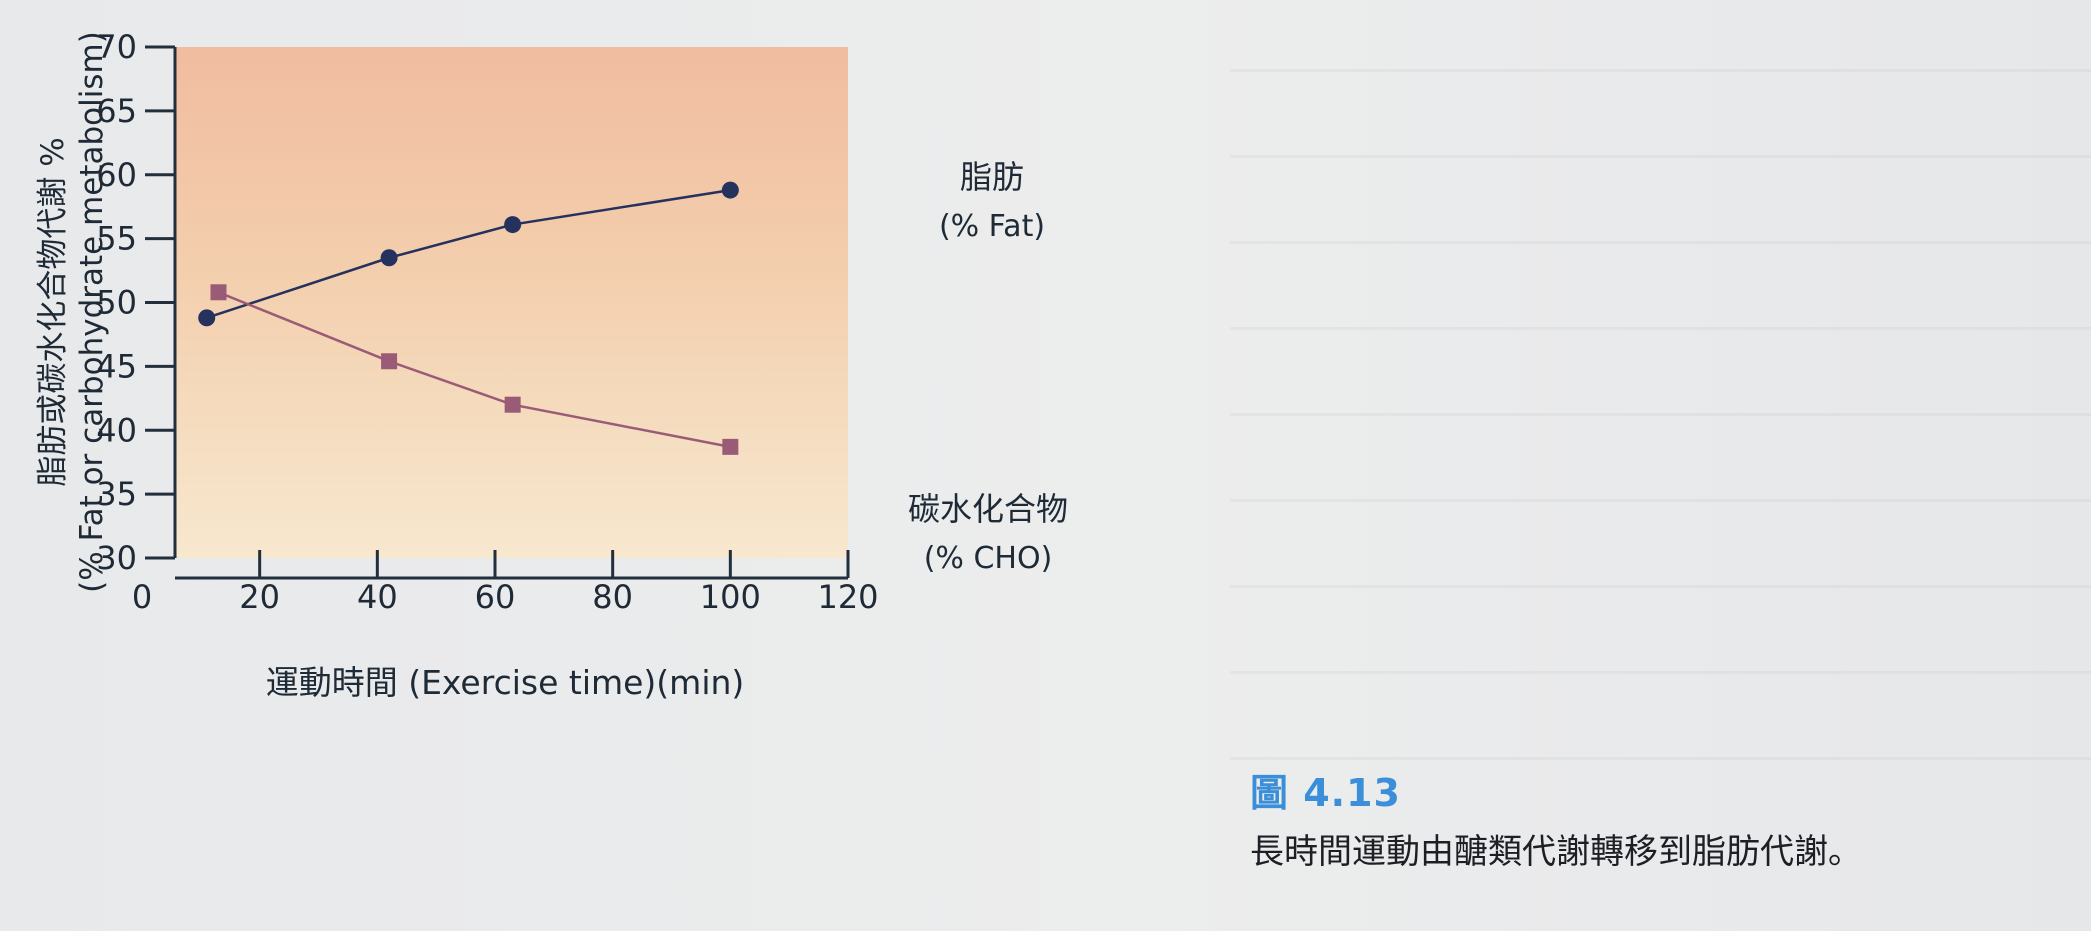 Image resolution: width=2091 pixels, height=931 pixels. I want to click on y-tick-label-70: 70, so click(116, 47).